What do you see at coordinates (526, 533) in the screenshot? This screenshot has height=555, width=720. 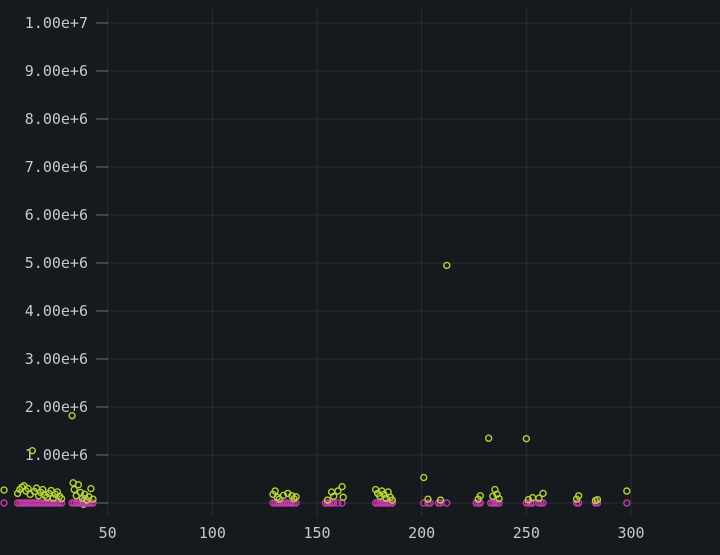 I see `x-tick-label: 250` at bounding box center [526, 533].